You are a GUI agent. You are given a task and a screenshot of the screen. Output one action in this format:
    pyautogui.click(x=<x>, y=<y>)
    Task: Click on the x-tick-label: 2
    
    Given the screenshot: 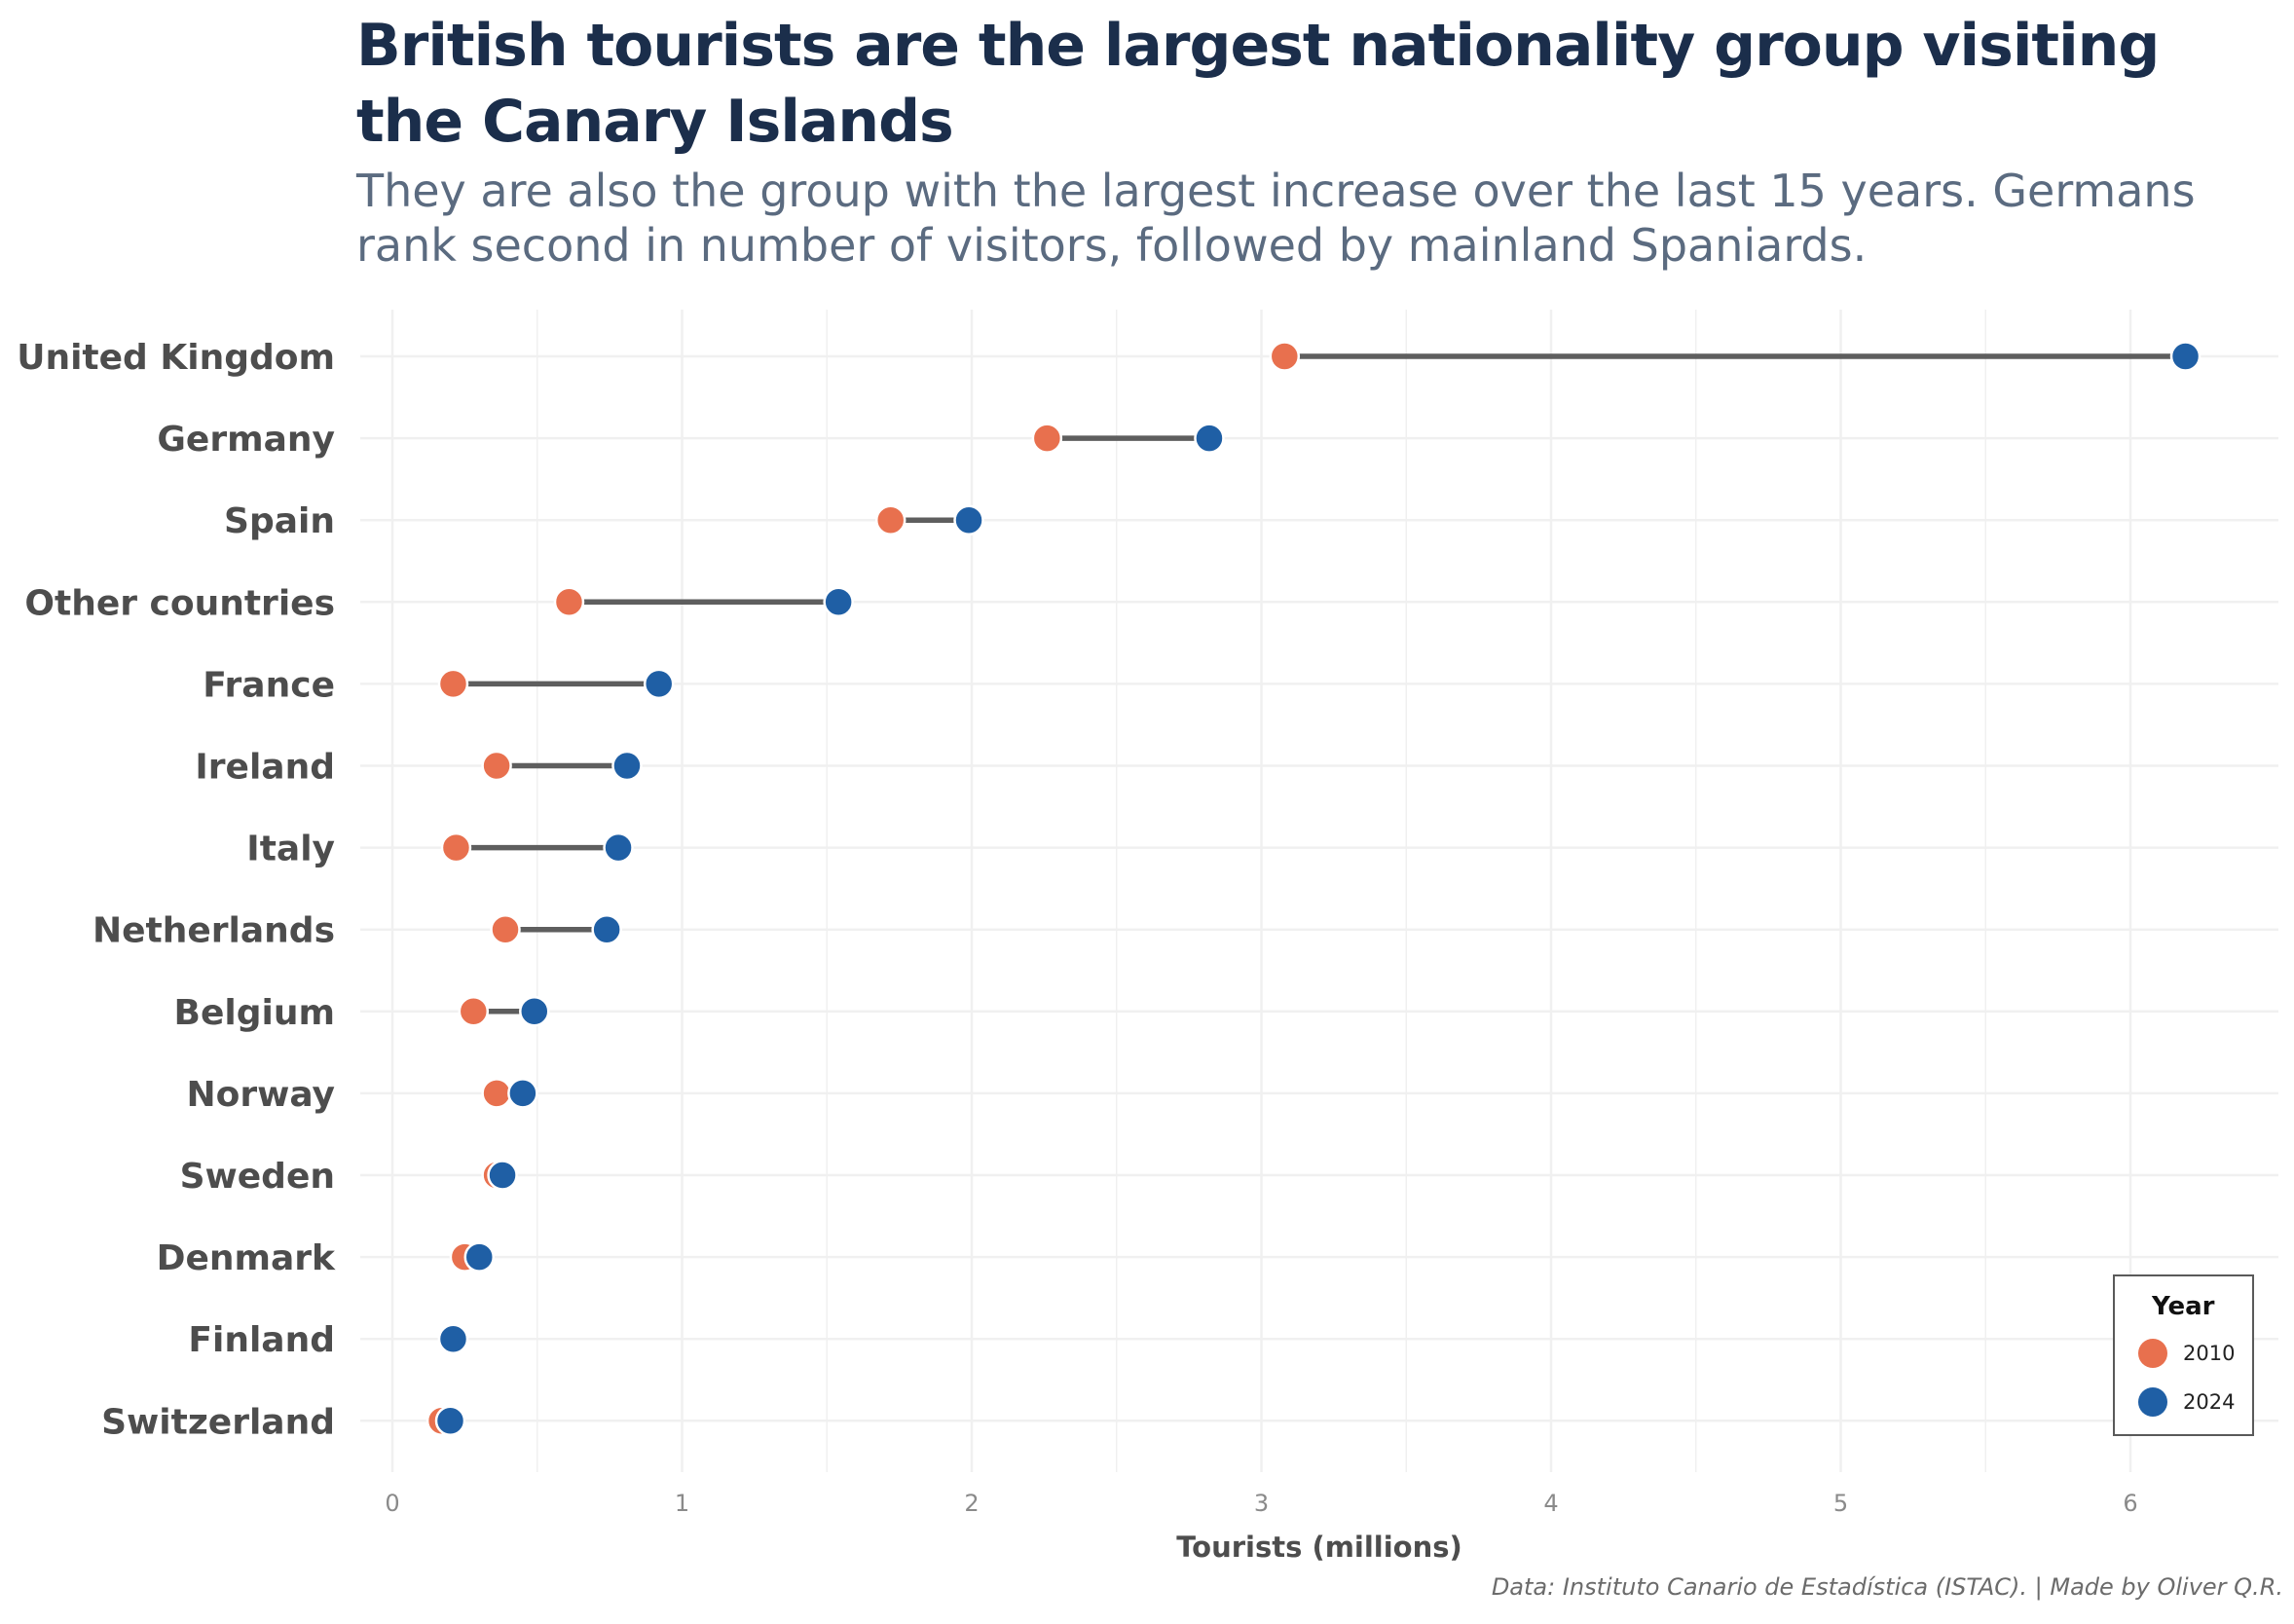 What is the action you would take?
    pyautogui.click(x=971, y=1503)
    